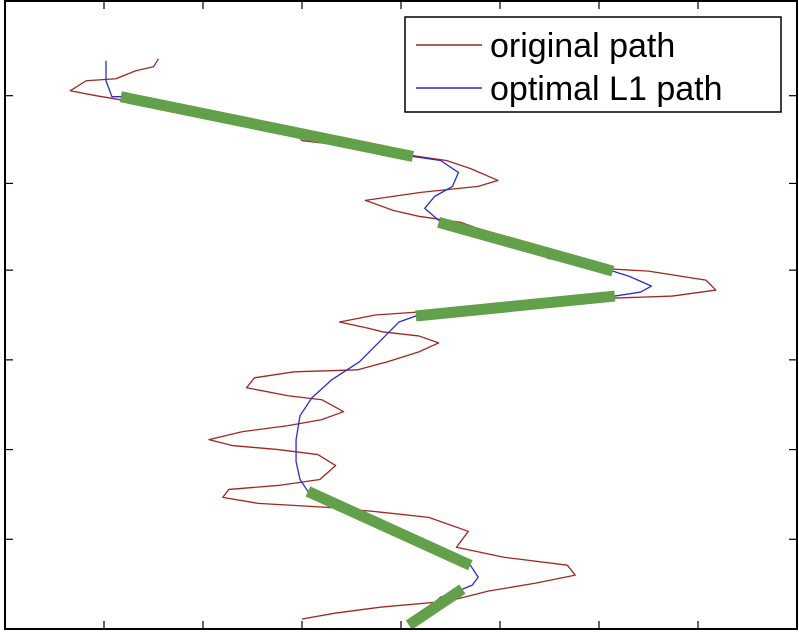 The image size is (799, 632). Describe the element at coordinates (582, 46) in the screenshot. I see `legend-label-original-path: original path` at that location.